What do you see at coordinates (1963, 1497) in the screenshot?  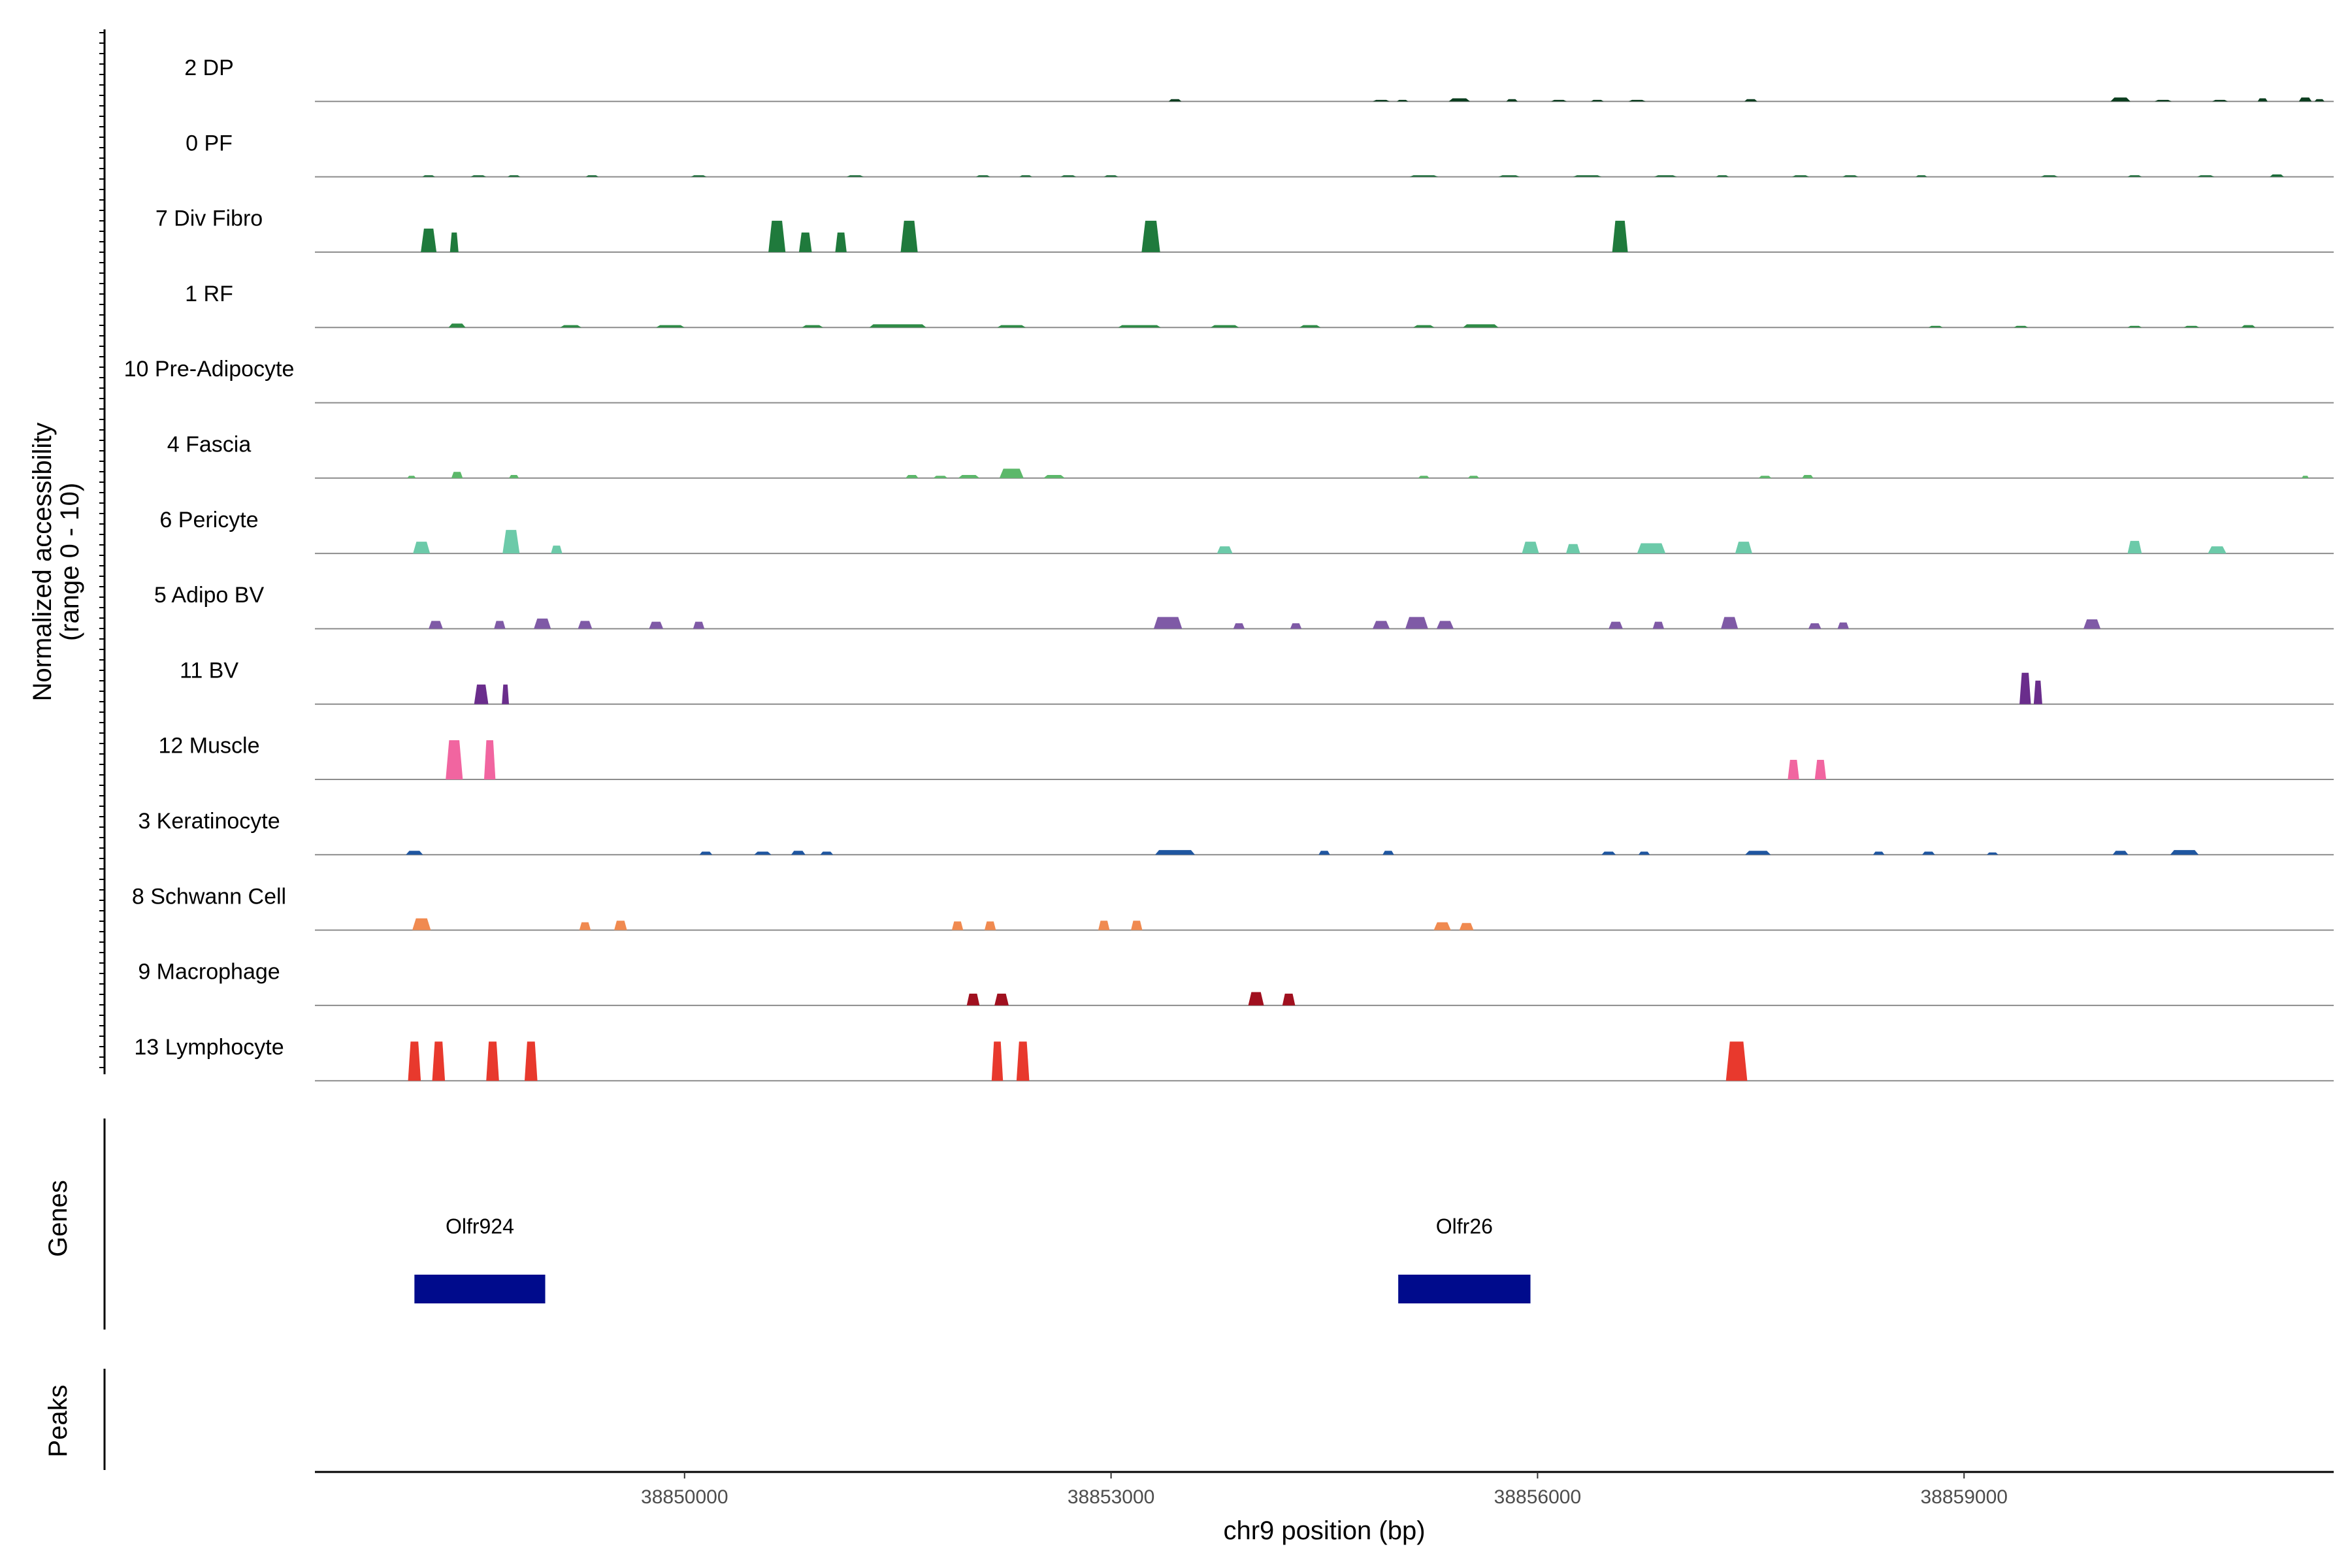 I see `x-tick-label: 38859000` at bounding box center [1963, 1497].